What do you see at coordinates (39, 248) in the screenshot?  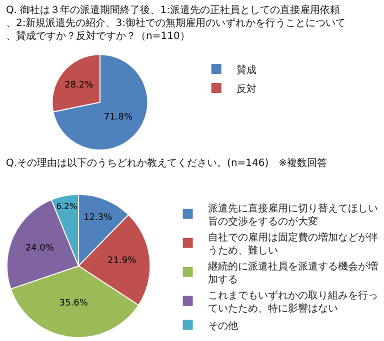 I see `data-label: 24.0%` at bounding box center [39, 248].